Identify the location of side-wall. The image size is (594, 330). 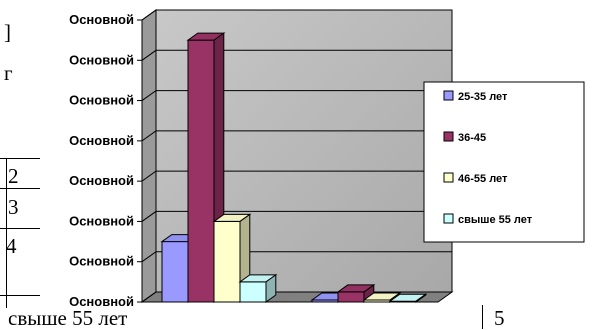
(149, 156).